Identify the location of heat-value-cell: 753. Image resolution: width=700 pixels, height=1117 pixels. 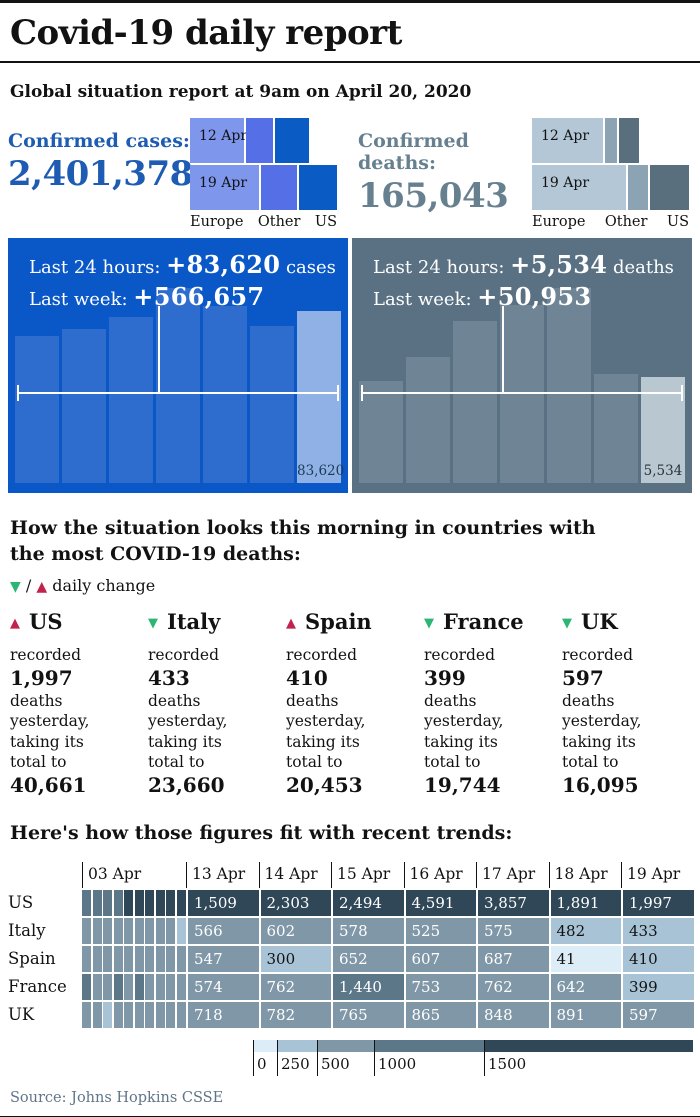
(440, 986).